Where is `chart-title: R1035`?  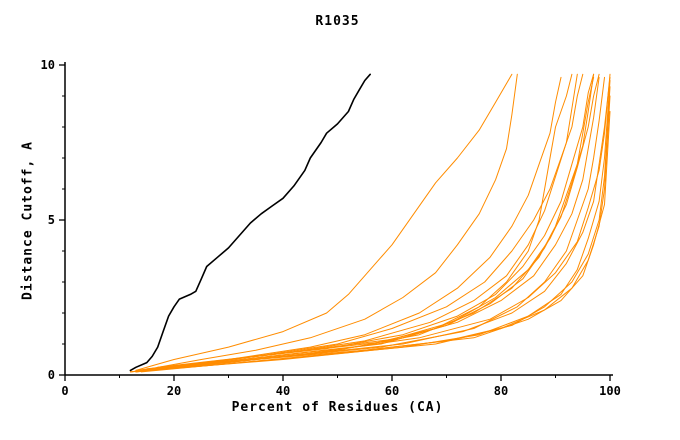
chart-title: R1035 is located at coordinates (337, 21).